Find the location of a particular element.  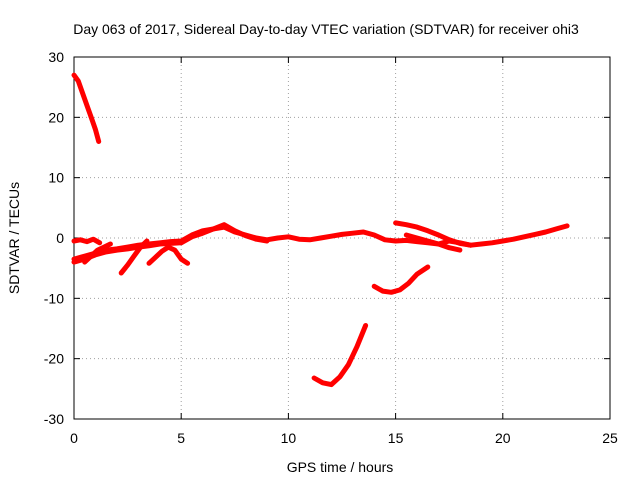

y-tick-label: 0 is located at coordinates (60, 238).